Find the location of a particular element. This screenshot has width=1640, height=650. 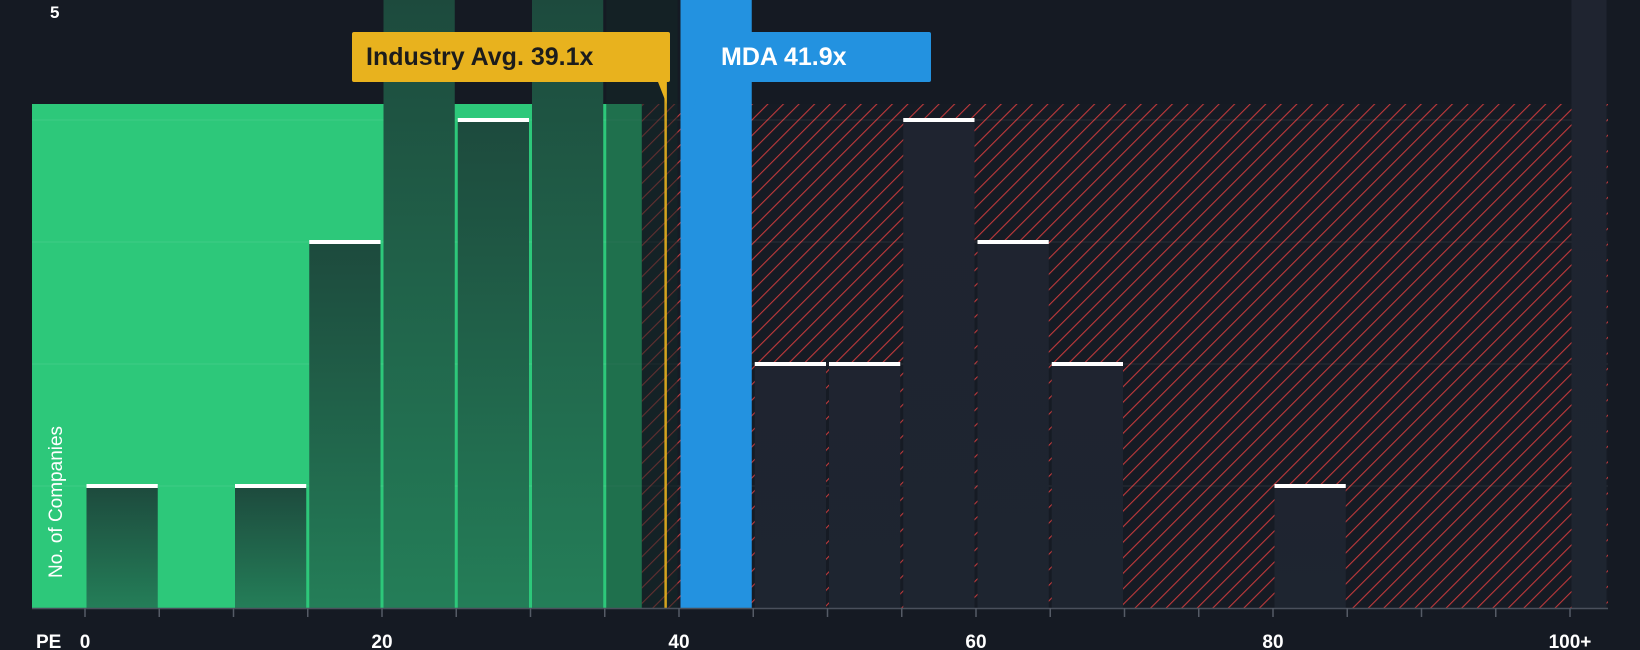

x-tick-label: 40 is located at coordinates (678, 641).